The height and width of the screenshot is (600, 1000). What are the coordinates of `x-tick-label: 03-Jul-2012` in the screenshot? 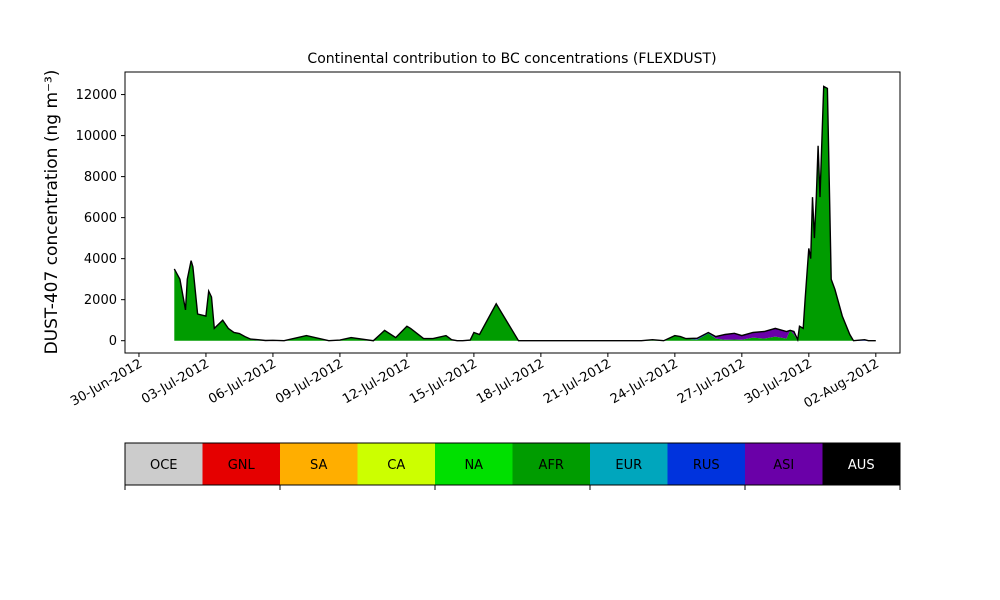 It's located at (175, 381).